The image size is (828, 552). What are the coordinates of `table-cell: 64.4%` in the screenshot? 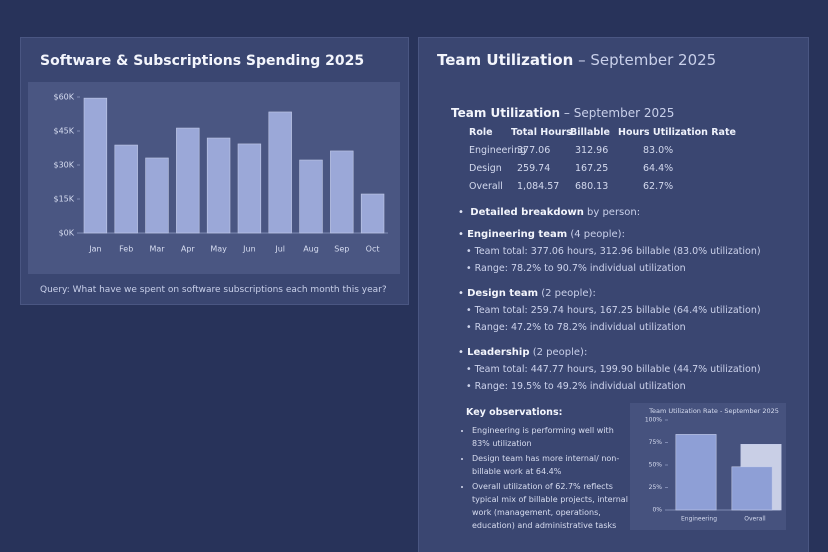 It's located at (658, 168).